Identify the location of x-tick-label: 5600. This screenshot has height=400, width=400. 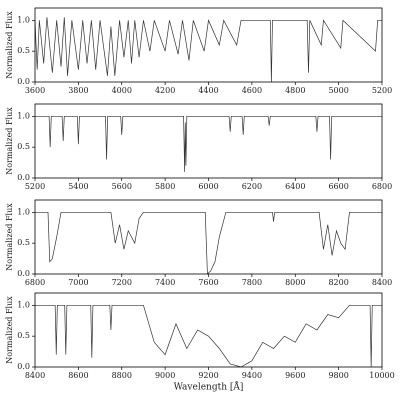
(122, 186).